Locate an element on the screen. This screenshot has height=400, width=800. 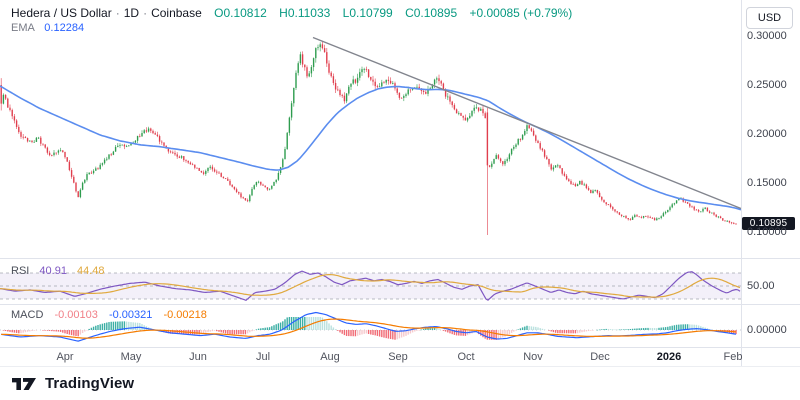
macd-histogram-value: -0.00103 is located at coordinates (76, 315).